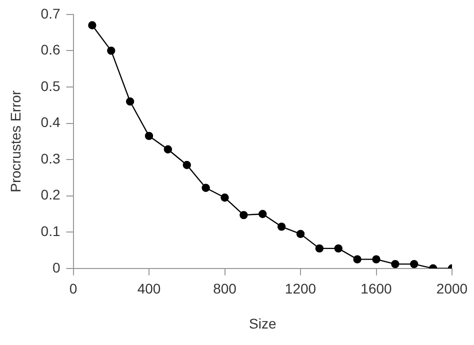 This screenshot has width=474, height=345. What do you see at coordinates (50, 50) in the screenshot?
I see `y-tick-label: 0.6` at bounding box center [50, 50].